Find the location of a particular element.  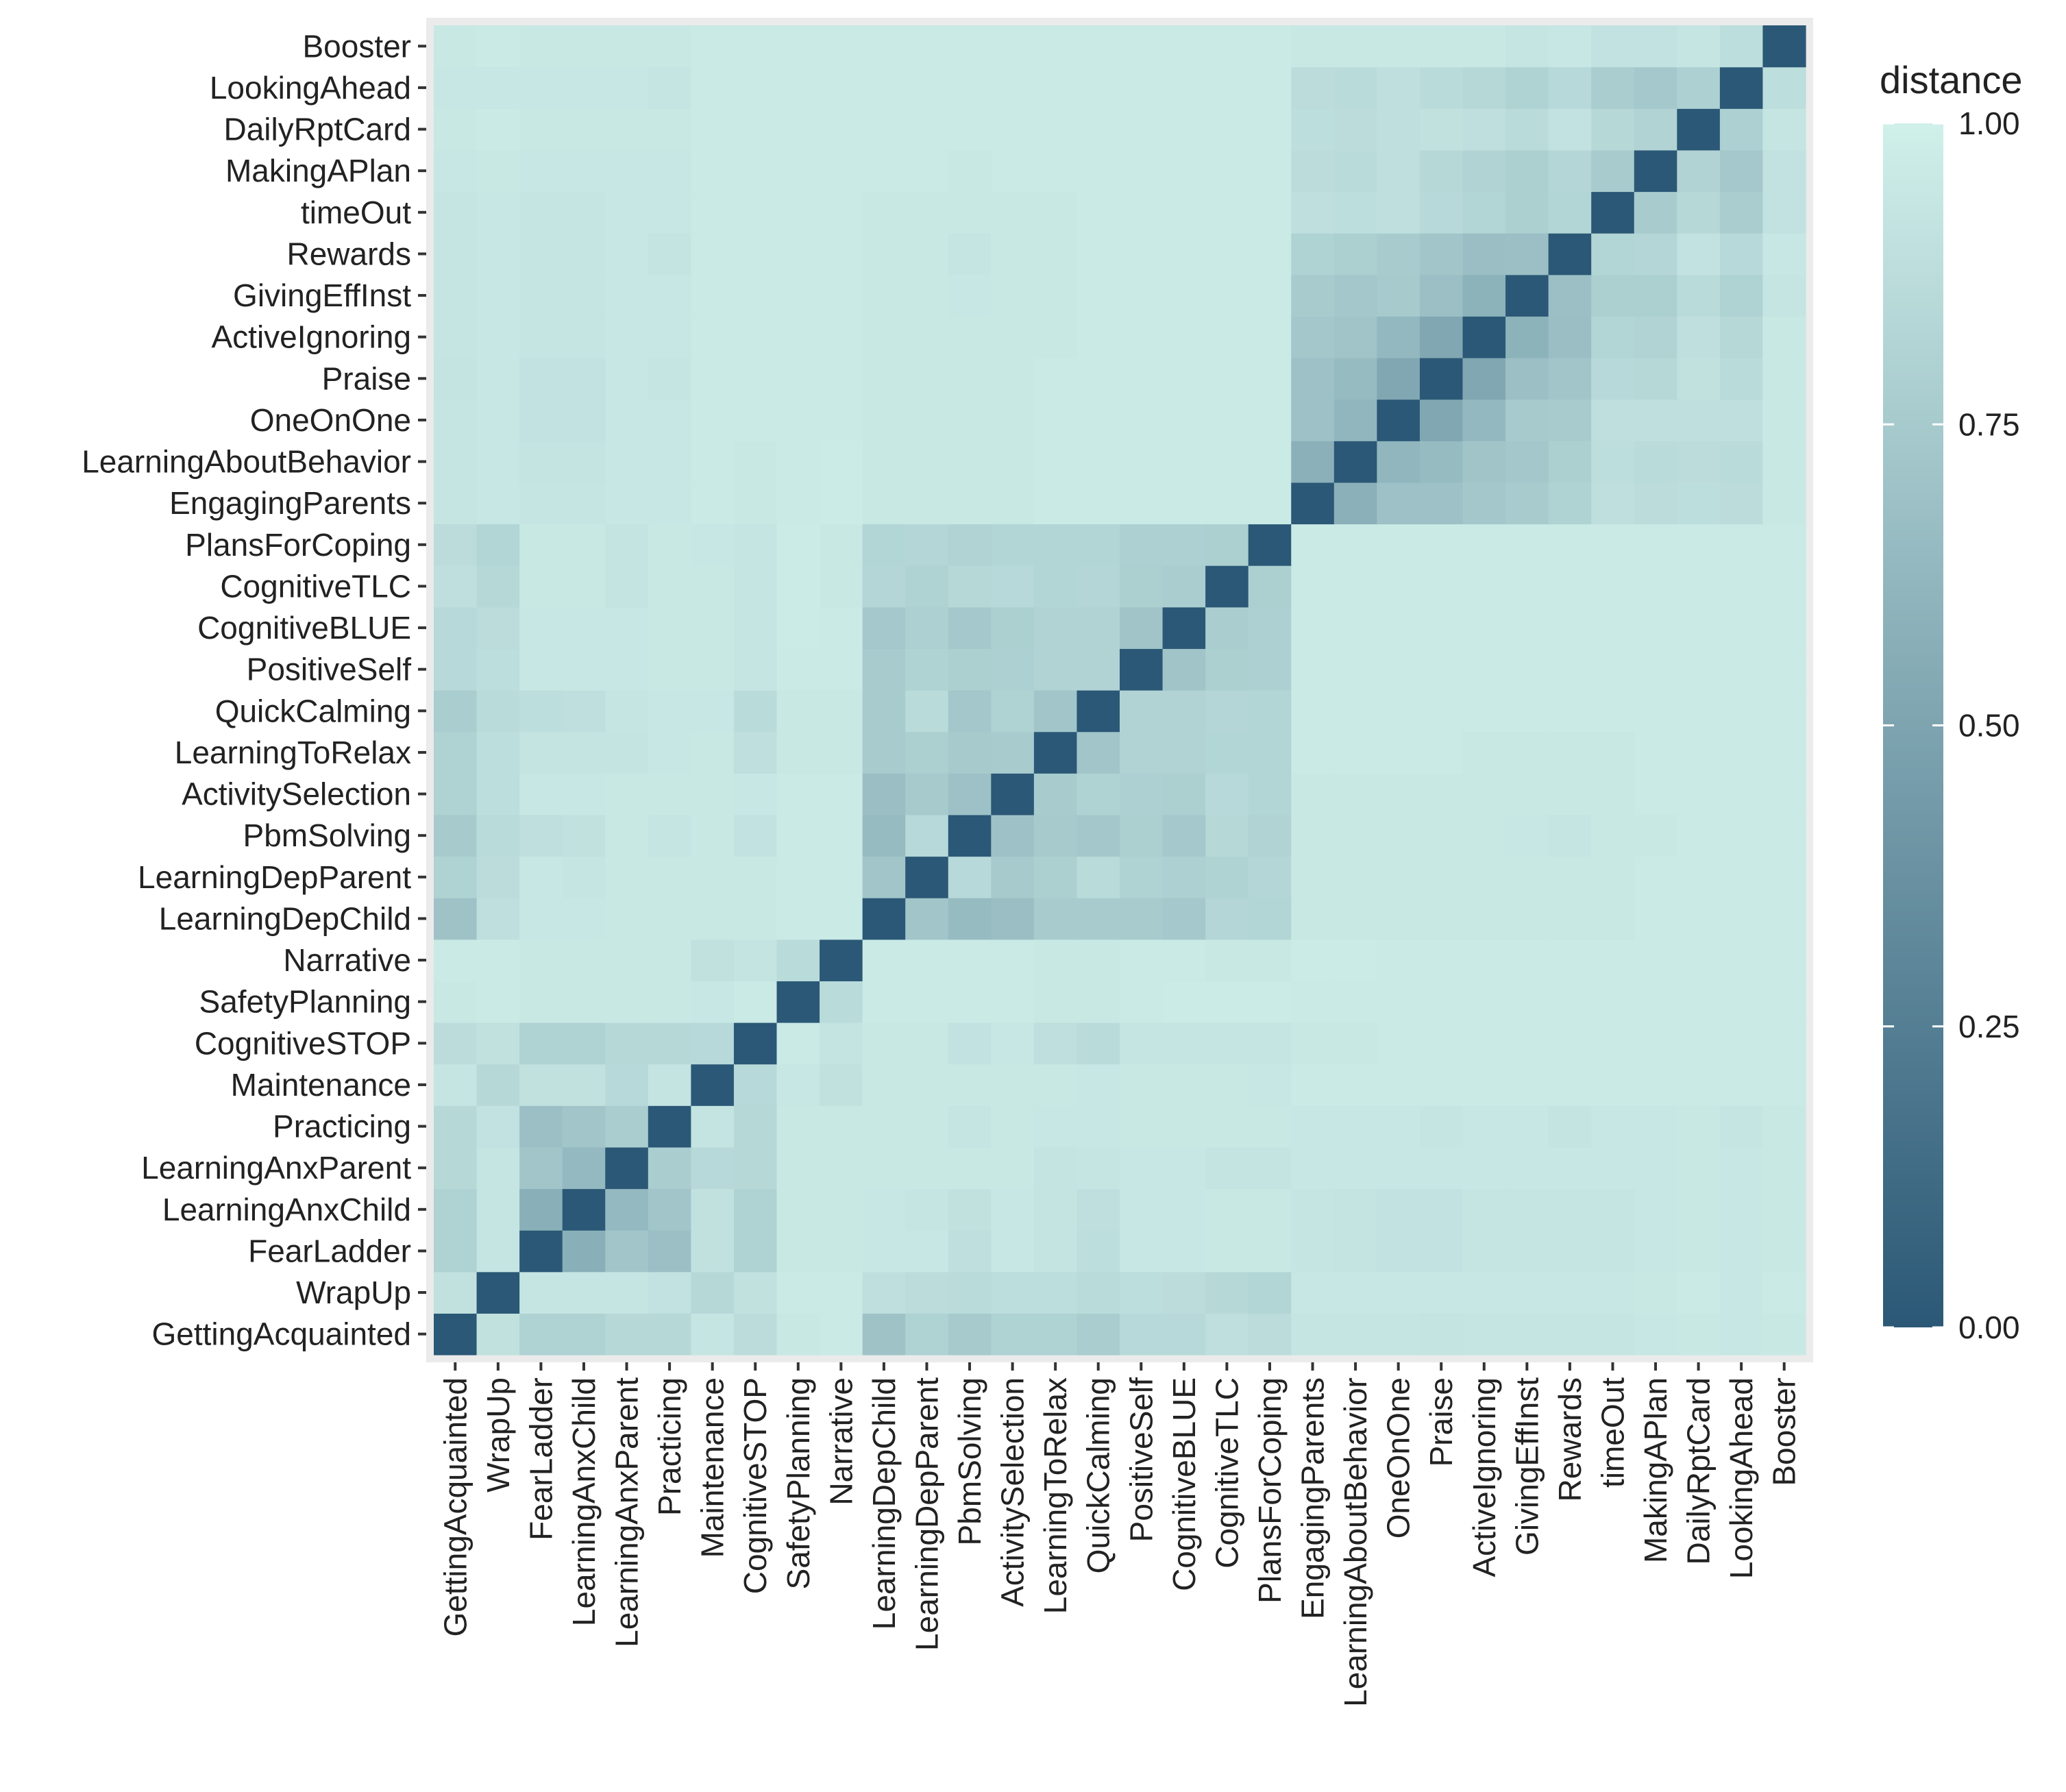

heatmap-cell-ActiveIgnoring-PositiveSelf is located at coordinates (1484, 669).